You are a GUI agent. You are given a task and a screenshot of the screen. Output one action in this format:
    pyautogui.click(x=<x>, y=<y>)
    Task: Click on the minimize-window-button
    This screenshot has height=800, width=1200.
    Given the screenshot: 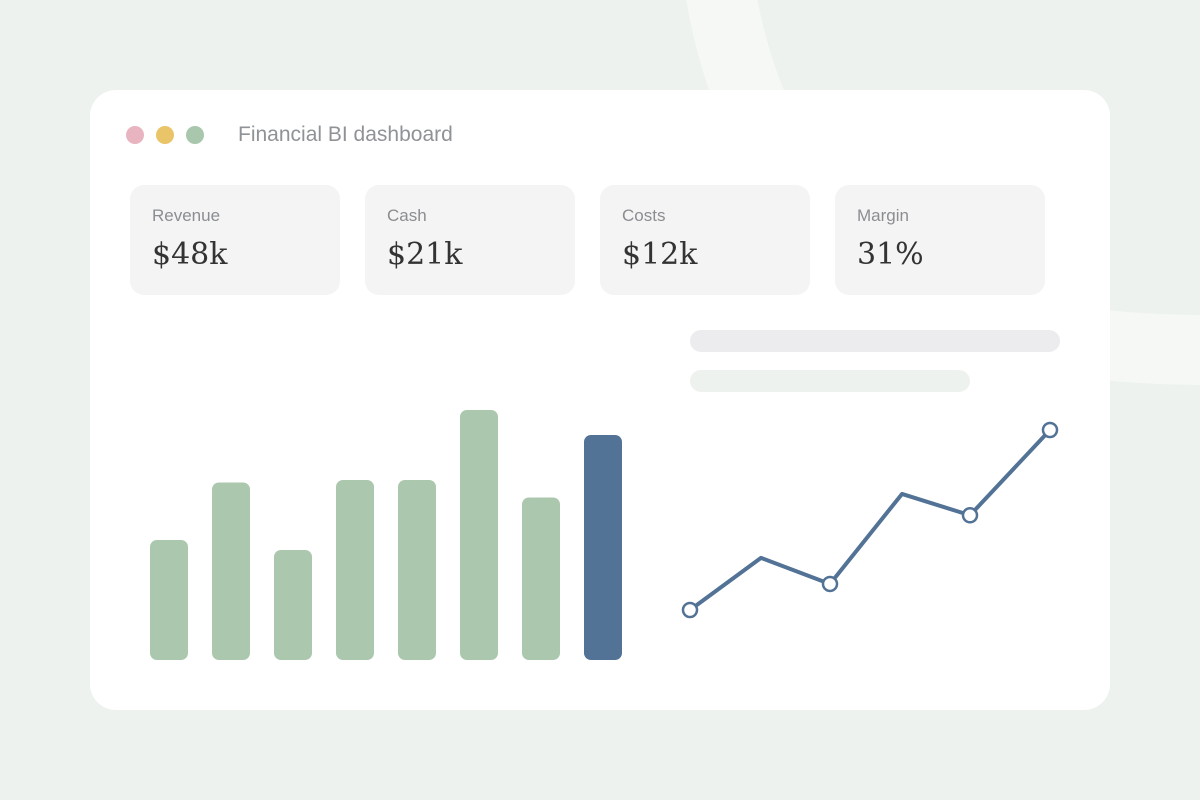 What is the action you would take?
    pyautogui.click(x=165, y=135)
    